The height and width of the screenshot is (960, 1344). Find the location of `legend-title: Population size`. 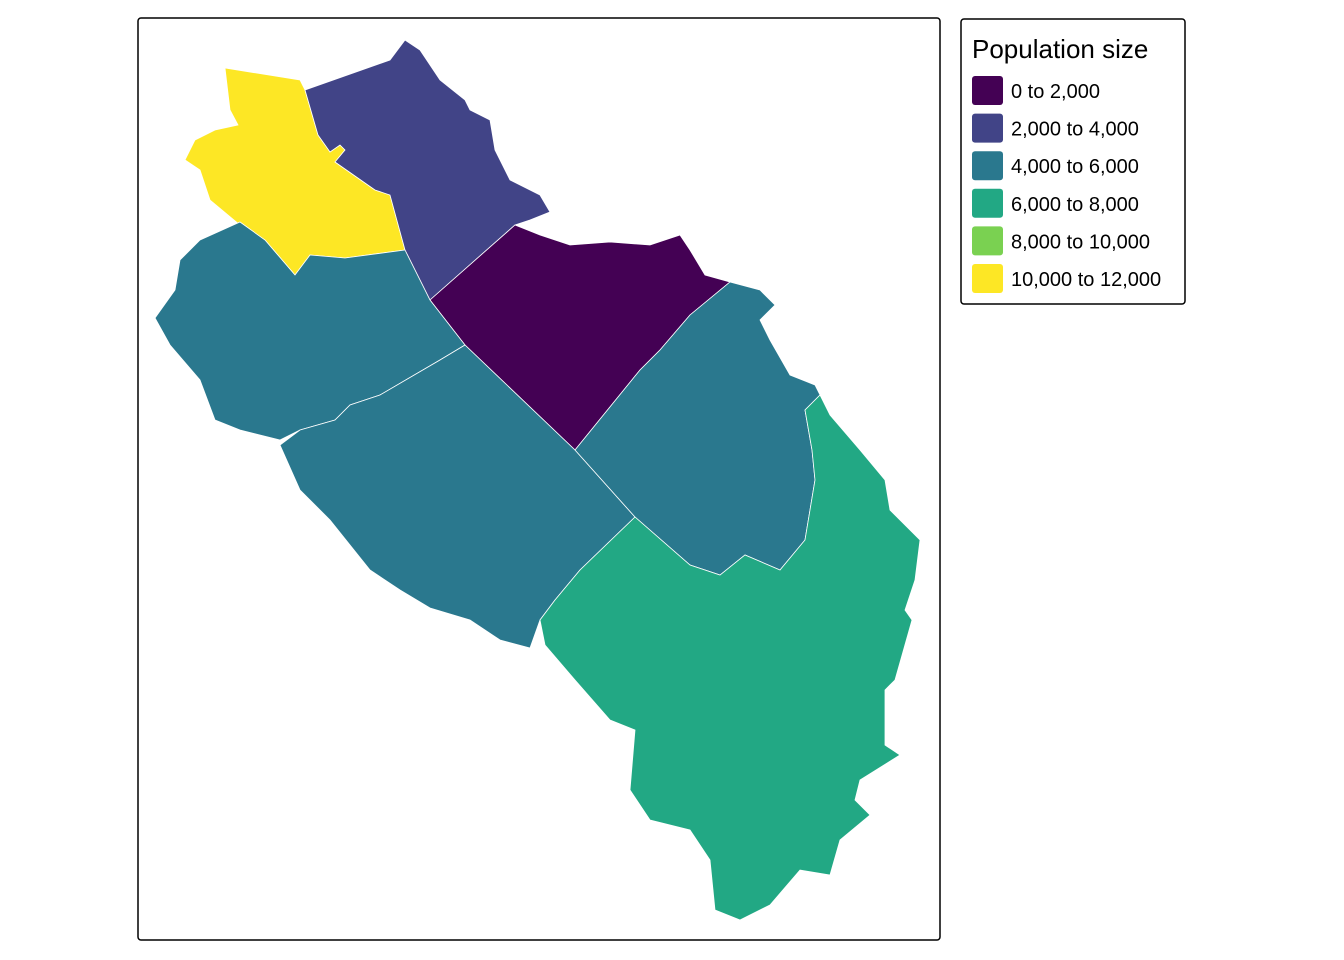

legend-title: Population size is located at coordinates (1060, 49).